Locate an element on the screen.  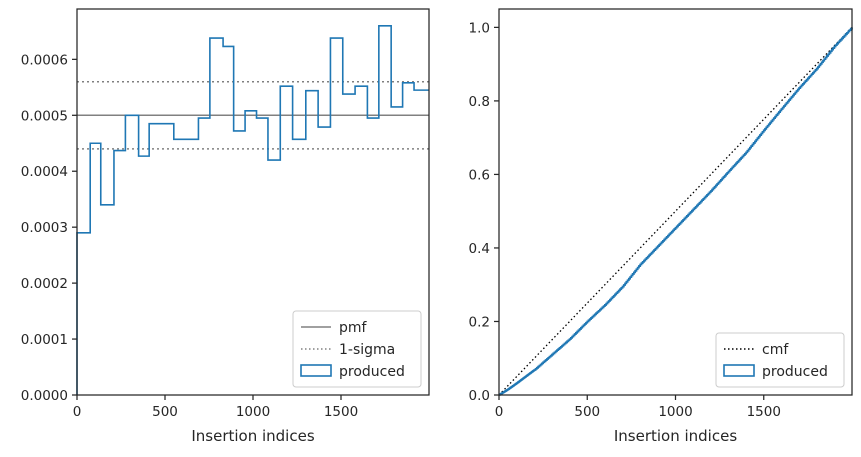
y-tick-label: 0.4 is located at coordinates (479, 249).